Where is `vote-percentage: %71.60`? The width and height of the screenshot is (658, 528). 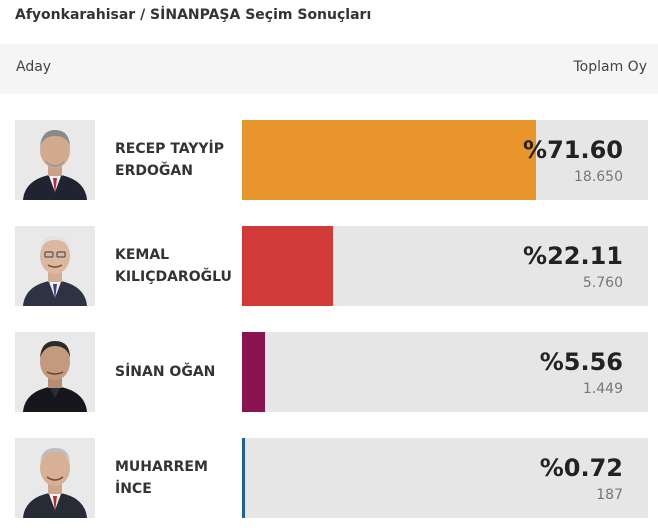 vote-percentage: %71.60 is located at coordinates (573, 150).